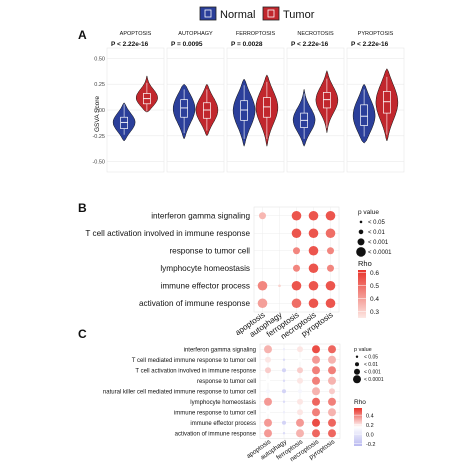  Describe the element at coordinates (223, 403) in the screenshot. I see `row-label: lymphocyte homeostasis` at that location.